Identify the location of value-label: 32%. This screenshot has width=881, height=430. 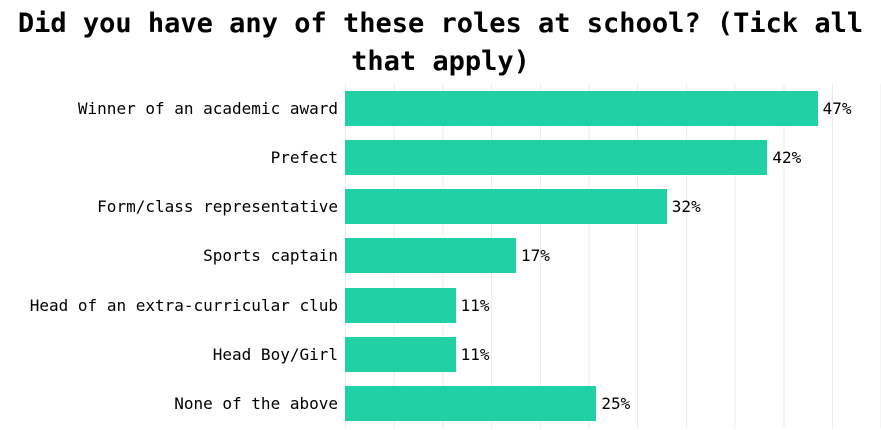
(686, 207).